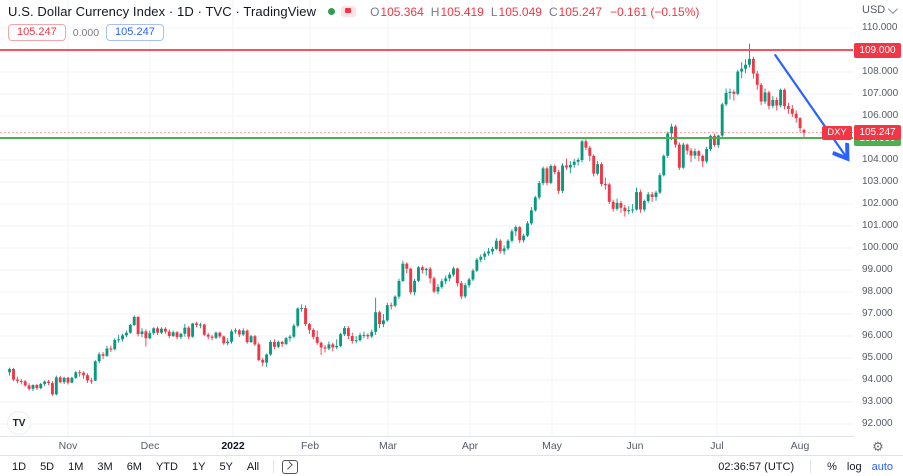 This screenshot has height=476, width=903. What do you see at coordinates (19, 423) in the screenshot?
I see `tradingview-logo: TV` at bounding box center [19, 423].